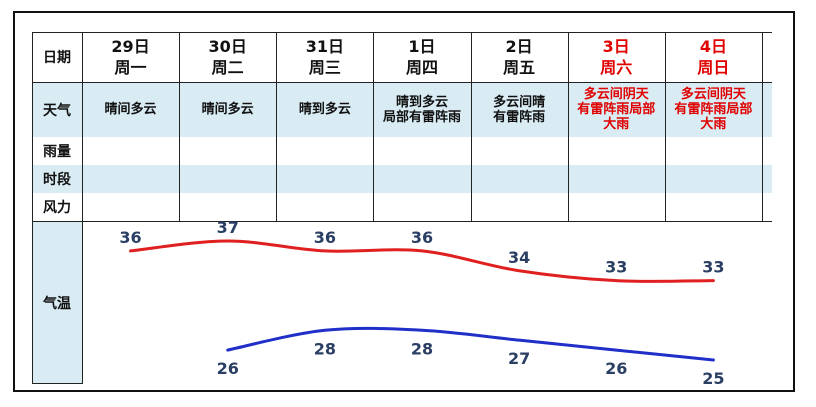 This screenshot has height=407, width=816. What do you see at coordinates (130, 57) in the screenshot?
I see `day-header: 29日周一` at bounding box center [130, 57].